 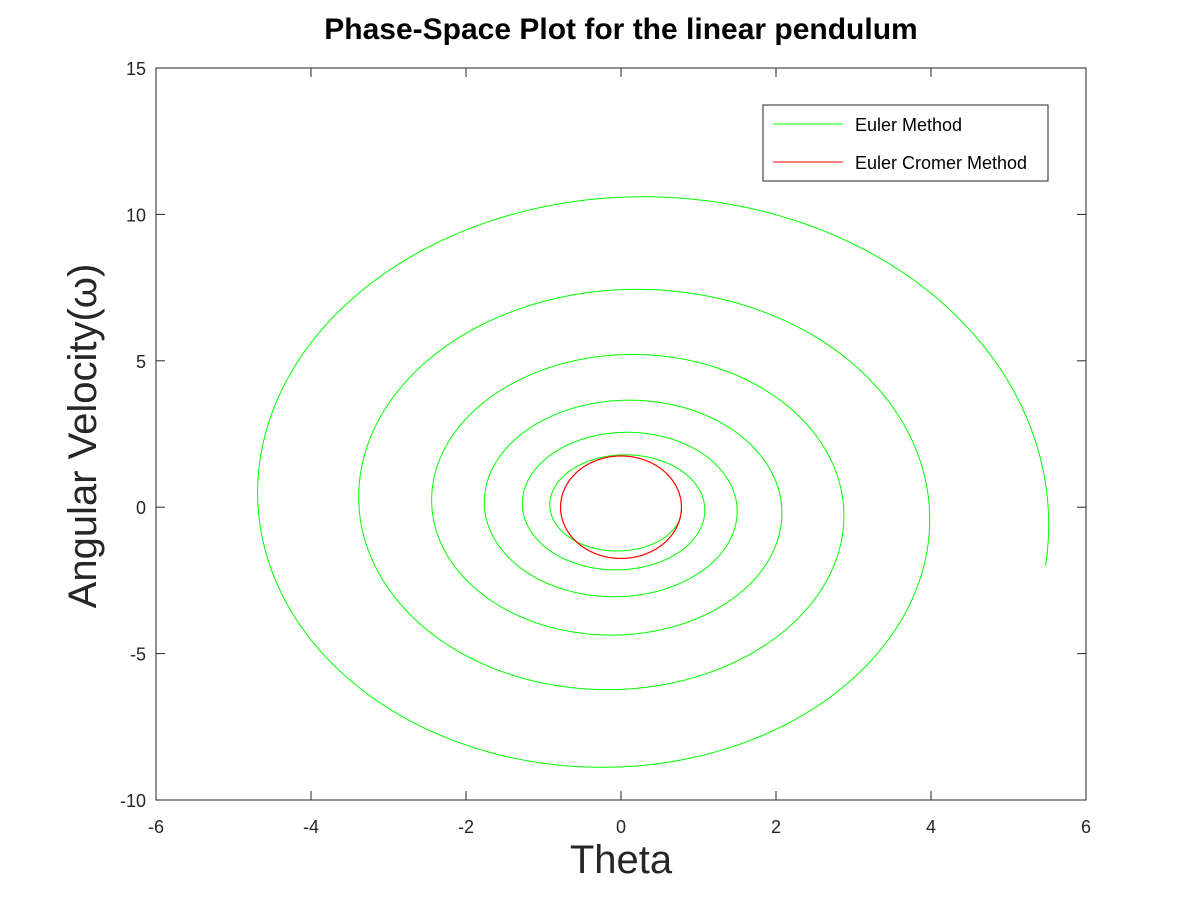 I want to click on y-axis-label: Angular Velocity(ω), so click(x=83, y=436).